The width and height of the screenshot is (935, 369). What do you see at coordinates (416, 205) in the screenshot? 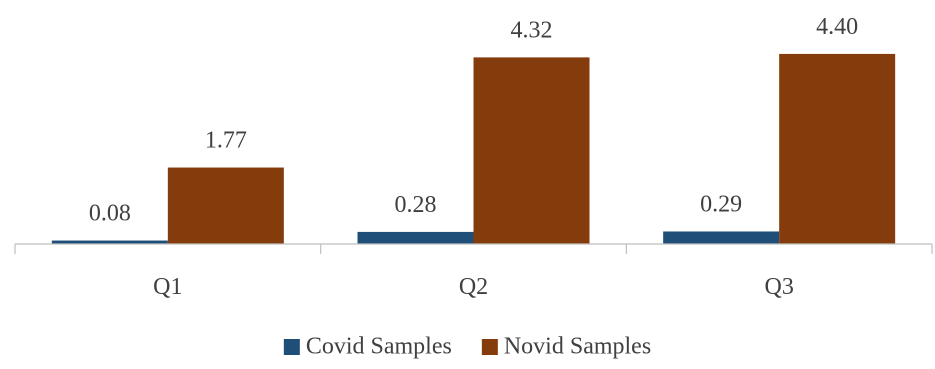
I see `data-label: 0.28` at bounding box center [416, 205].